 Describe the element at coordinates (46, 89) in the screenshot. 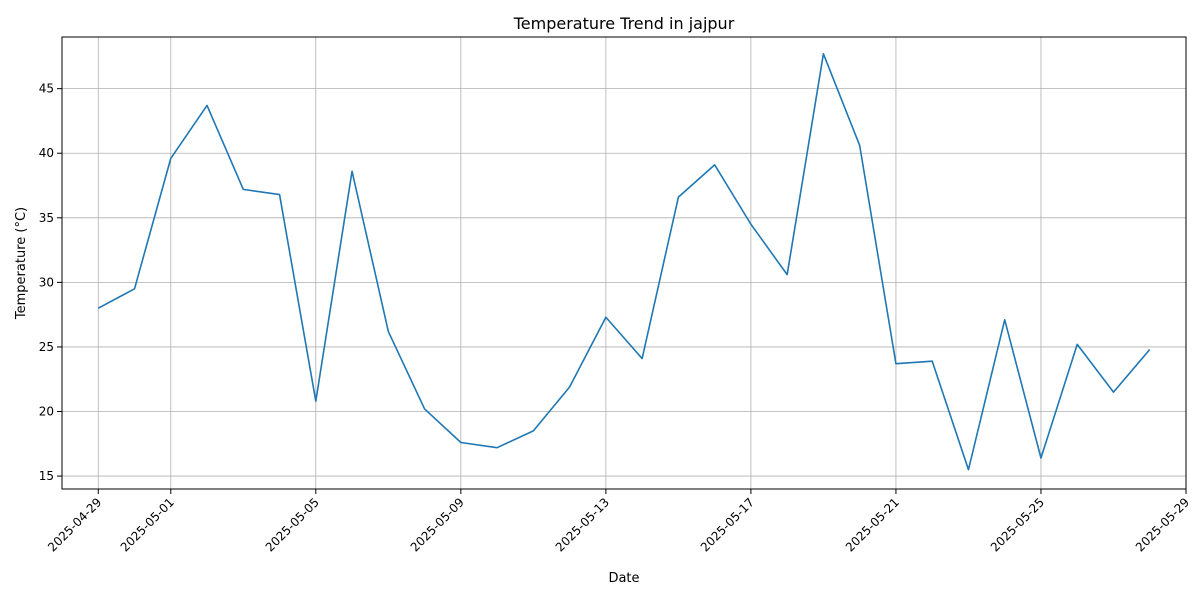

I see `y-tick-label: 45` at that location.